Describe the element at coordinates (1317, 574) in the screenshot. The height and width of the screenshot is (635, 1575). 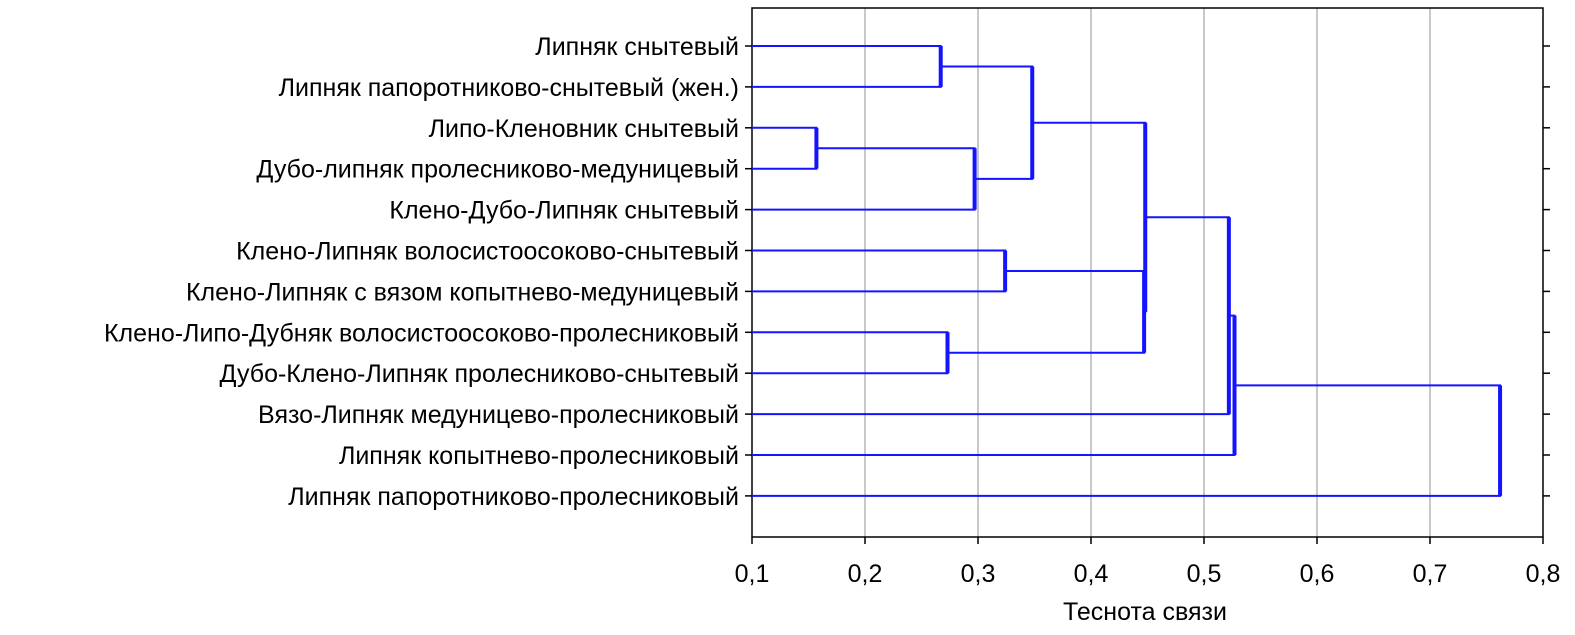
I see `x-tick-label: 0,6` at that location.